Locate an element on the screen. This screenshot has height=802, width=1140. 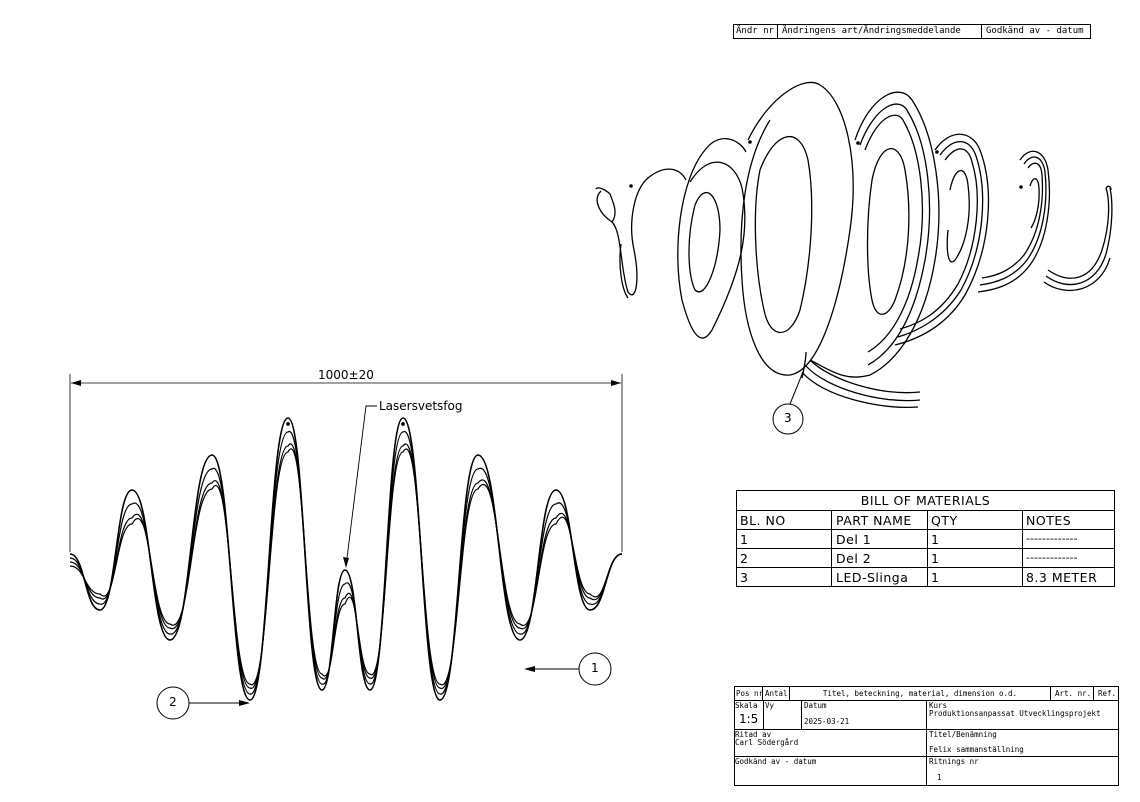
tb-rule-v-datum is located at coordinates (801, 714).